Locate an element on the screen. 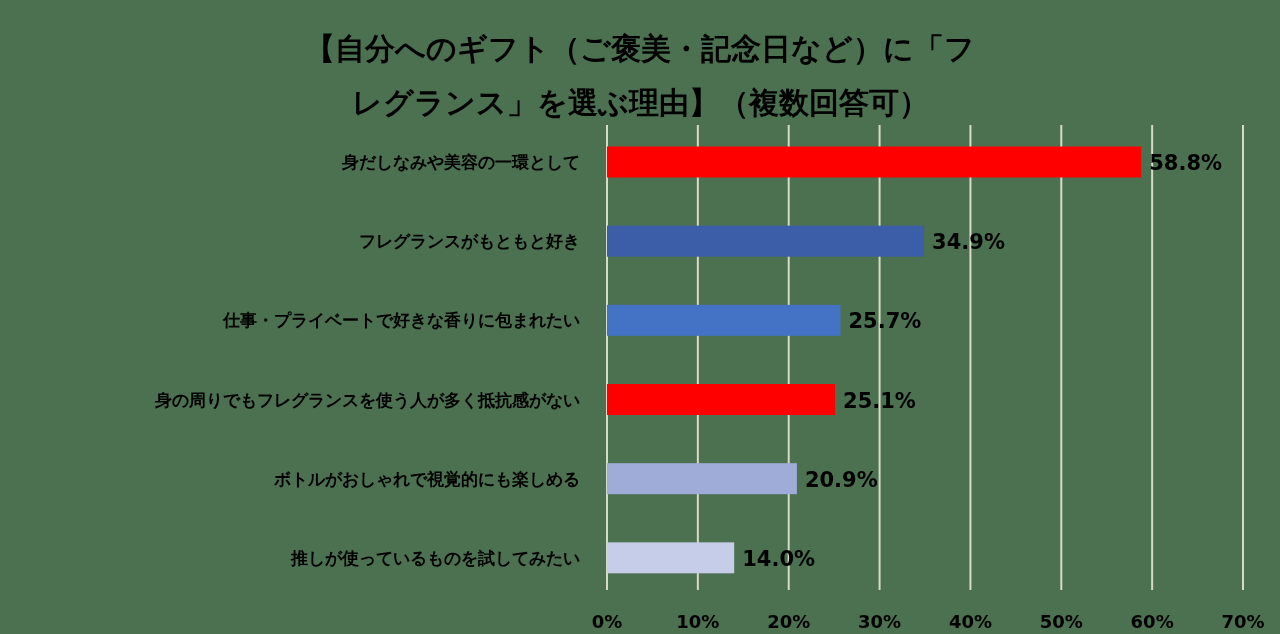 Image resolution: width=1280 pixels, height=634 pixels. x-tick-label: 60% is located at coordinates (1152, 621).